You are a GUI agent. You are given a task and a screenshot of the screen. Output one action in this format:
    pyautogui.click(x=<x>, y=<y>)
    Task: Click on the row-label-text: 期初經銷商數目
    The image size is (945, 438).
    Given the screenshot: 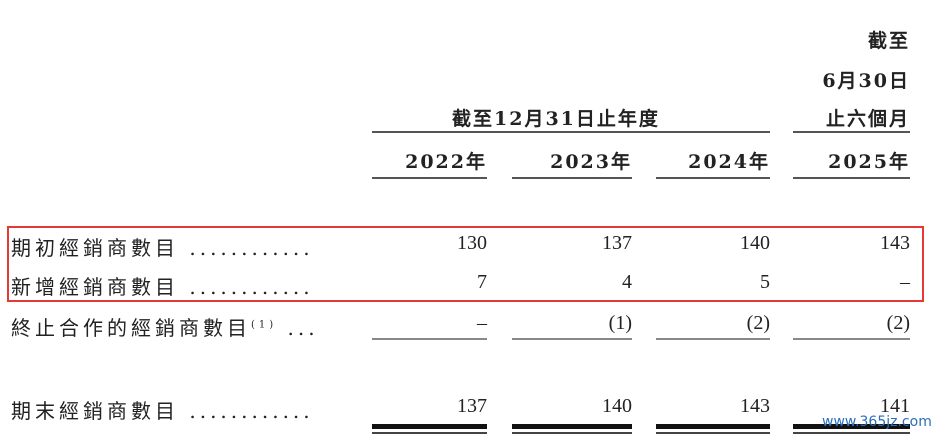 What is the action you would take?
    pyautogui.click(x=95, y=248)
    